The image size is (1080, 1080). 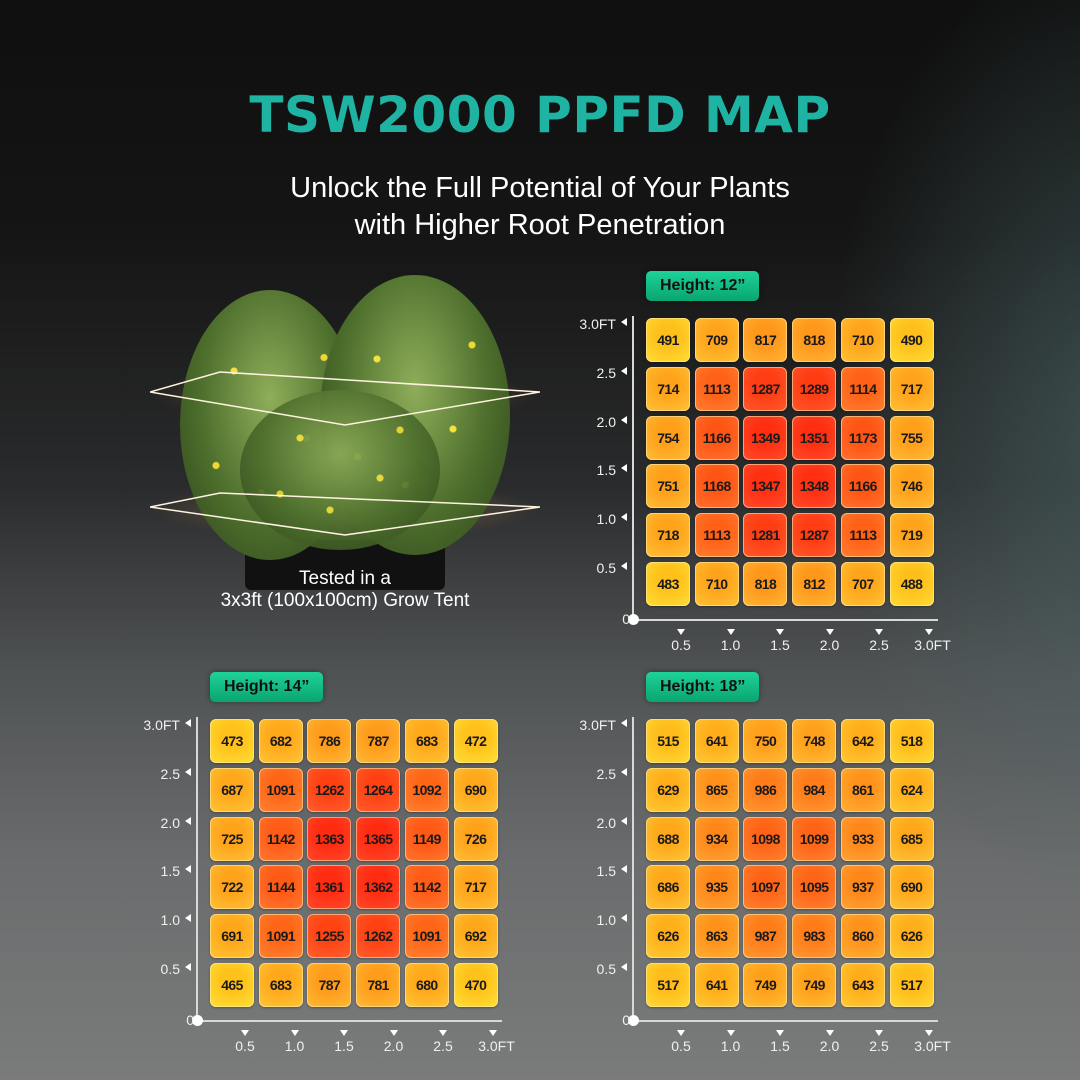 What do you see at coordinates (716, 789) in the screenshot?
I see `ppfd-cell: 865` at bounding box center [716, 789].